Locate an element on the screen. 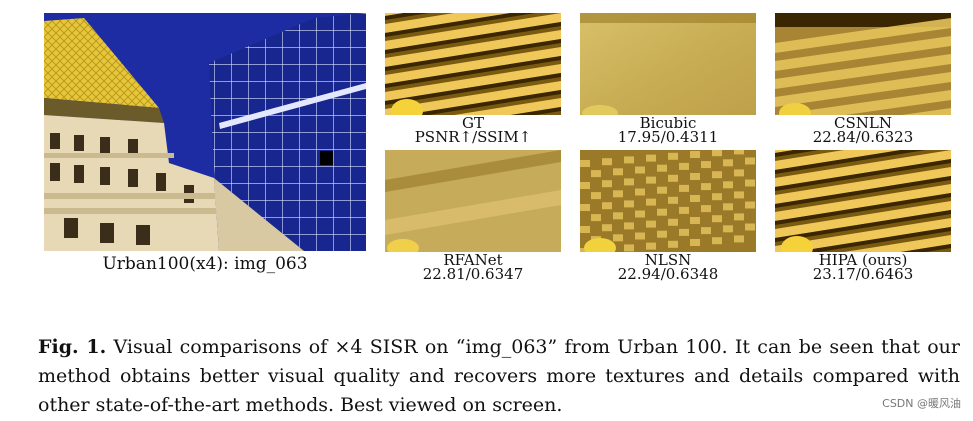  patch-caption: NLSN 22.94/0.6348 is located at coordinates (668, 267).